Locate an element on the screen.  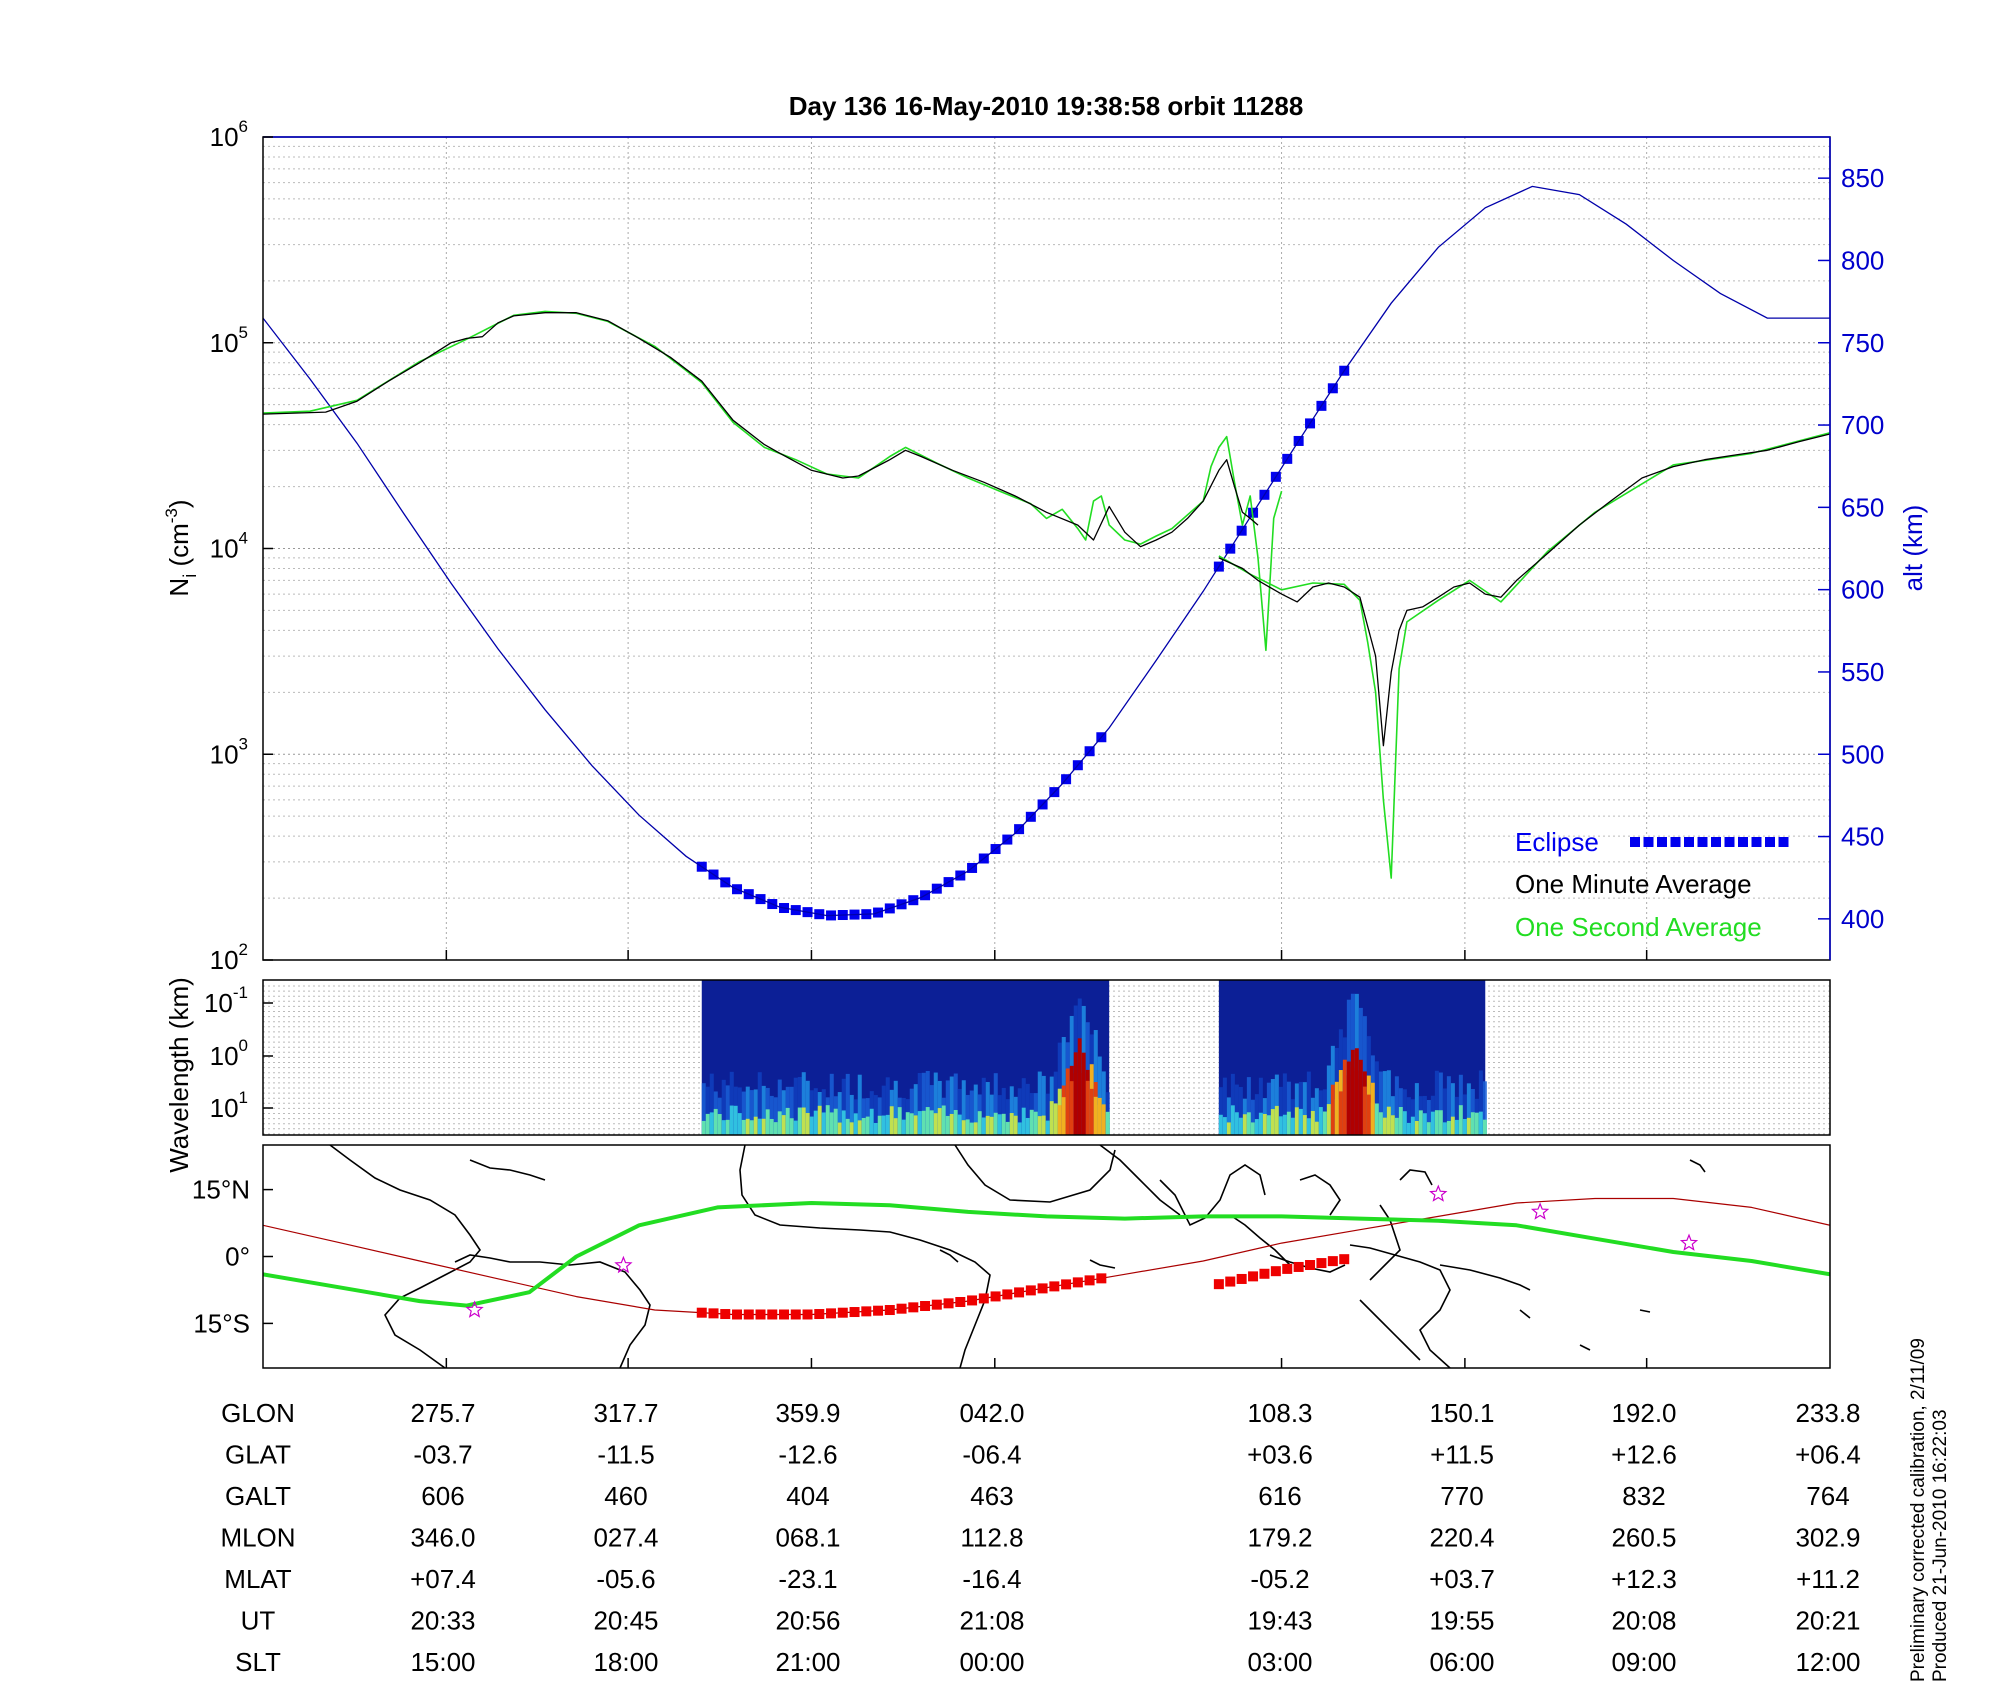
ephemeris-cell: +11.2 is located at coordinates (1828, 1579).